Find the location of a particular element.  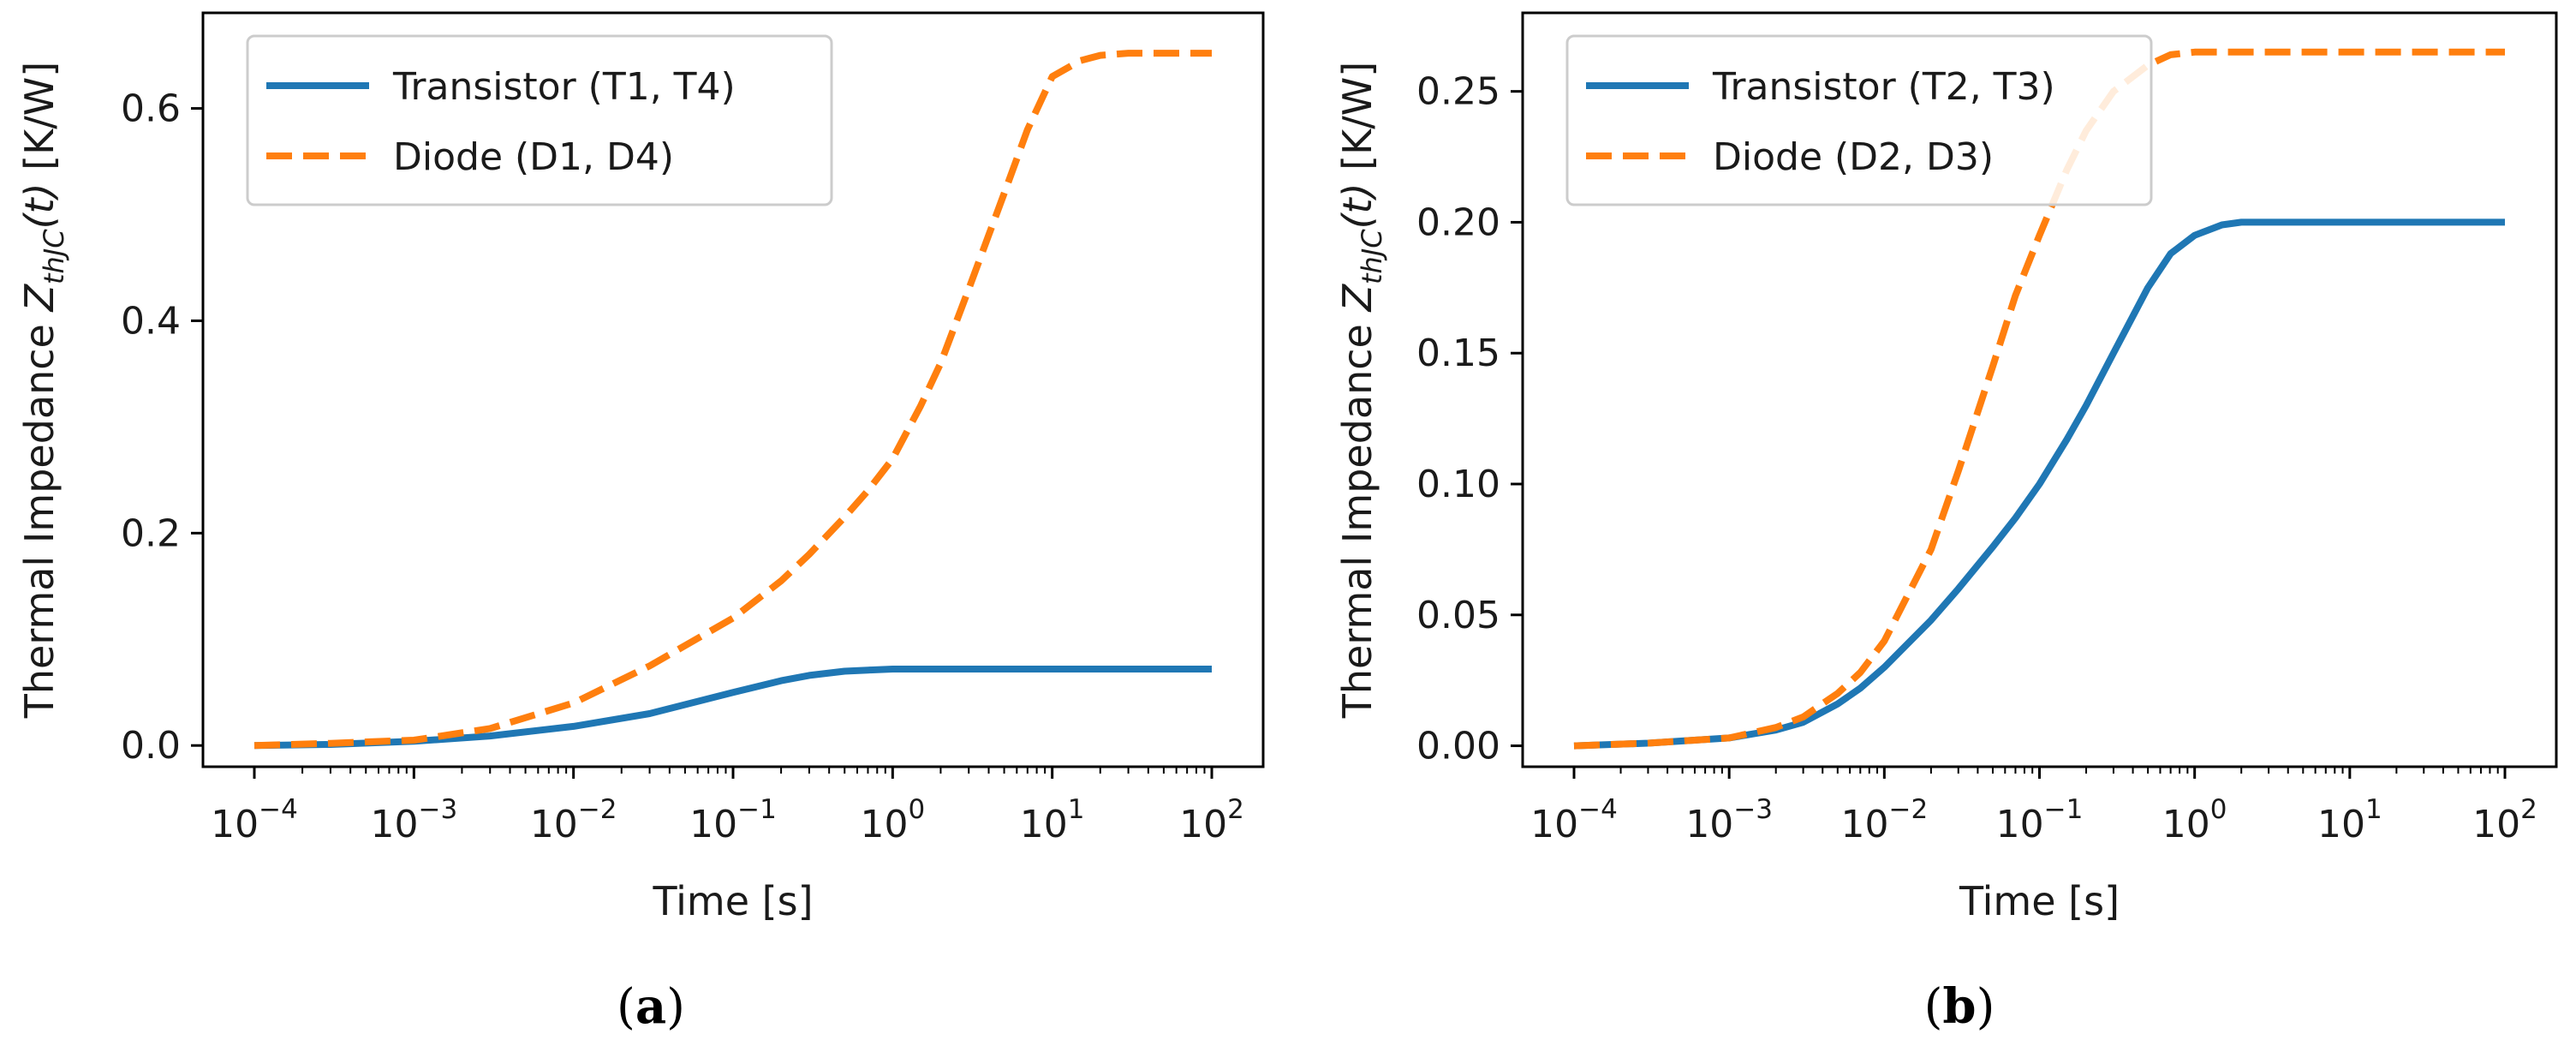

panel-a-caption: (a) is located at coordinates (651, 1006).